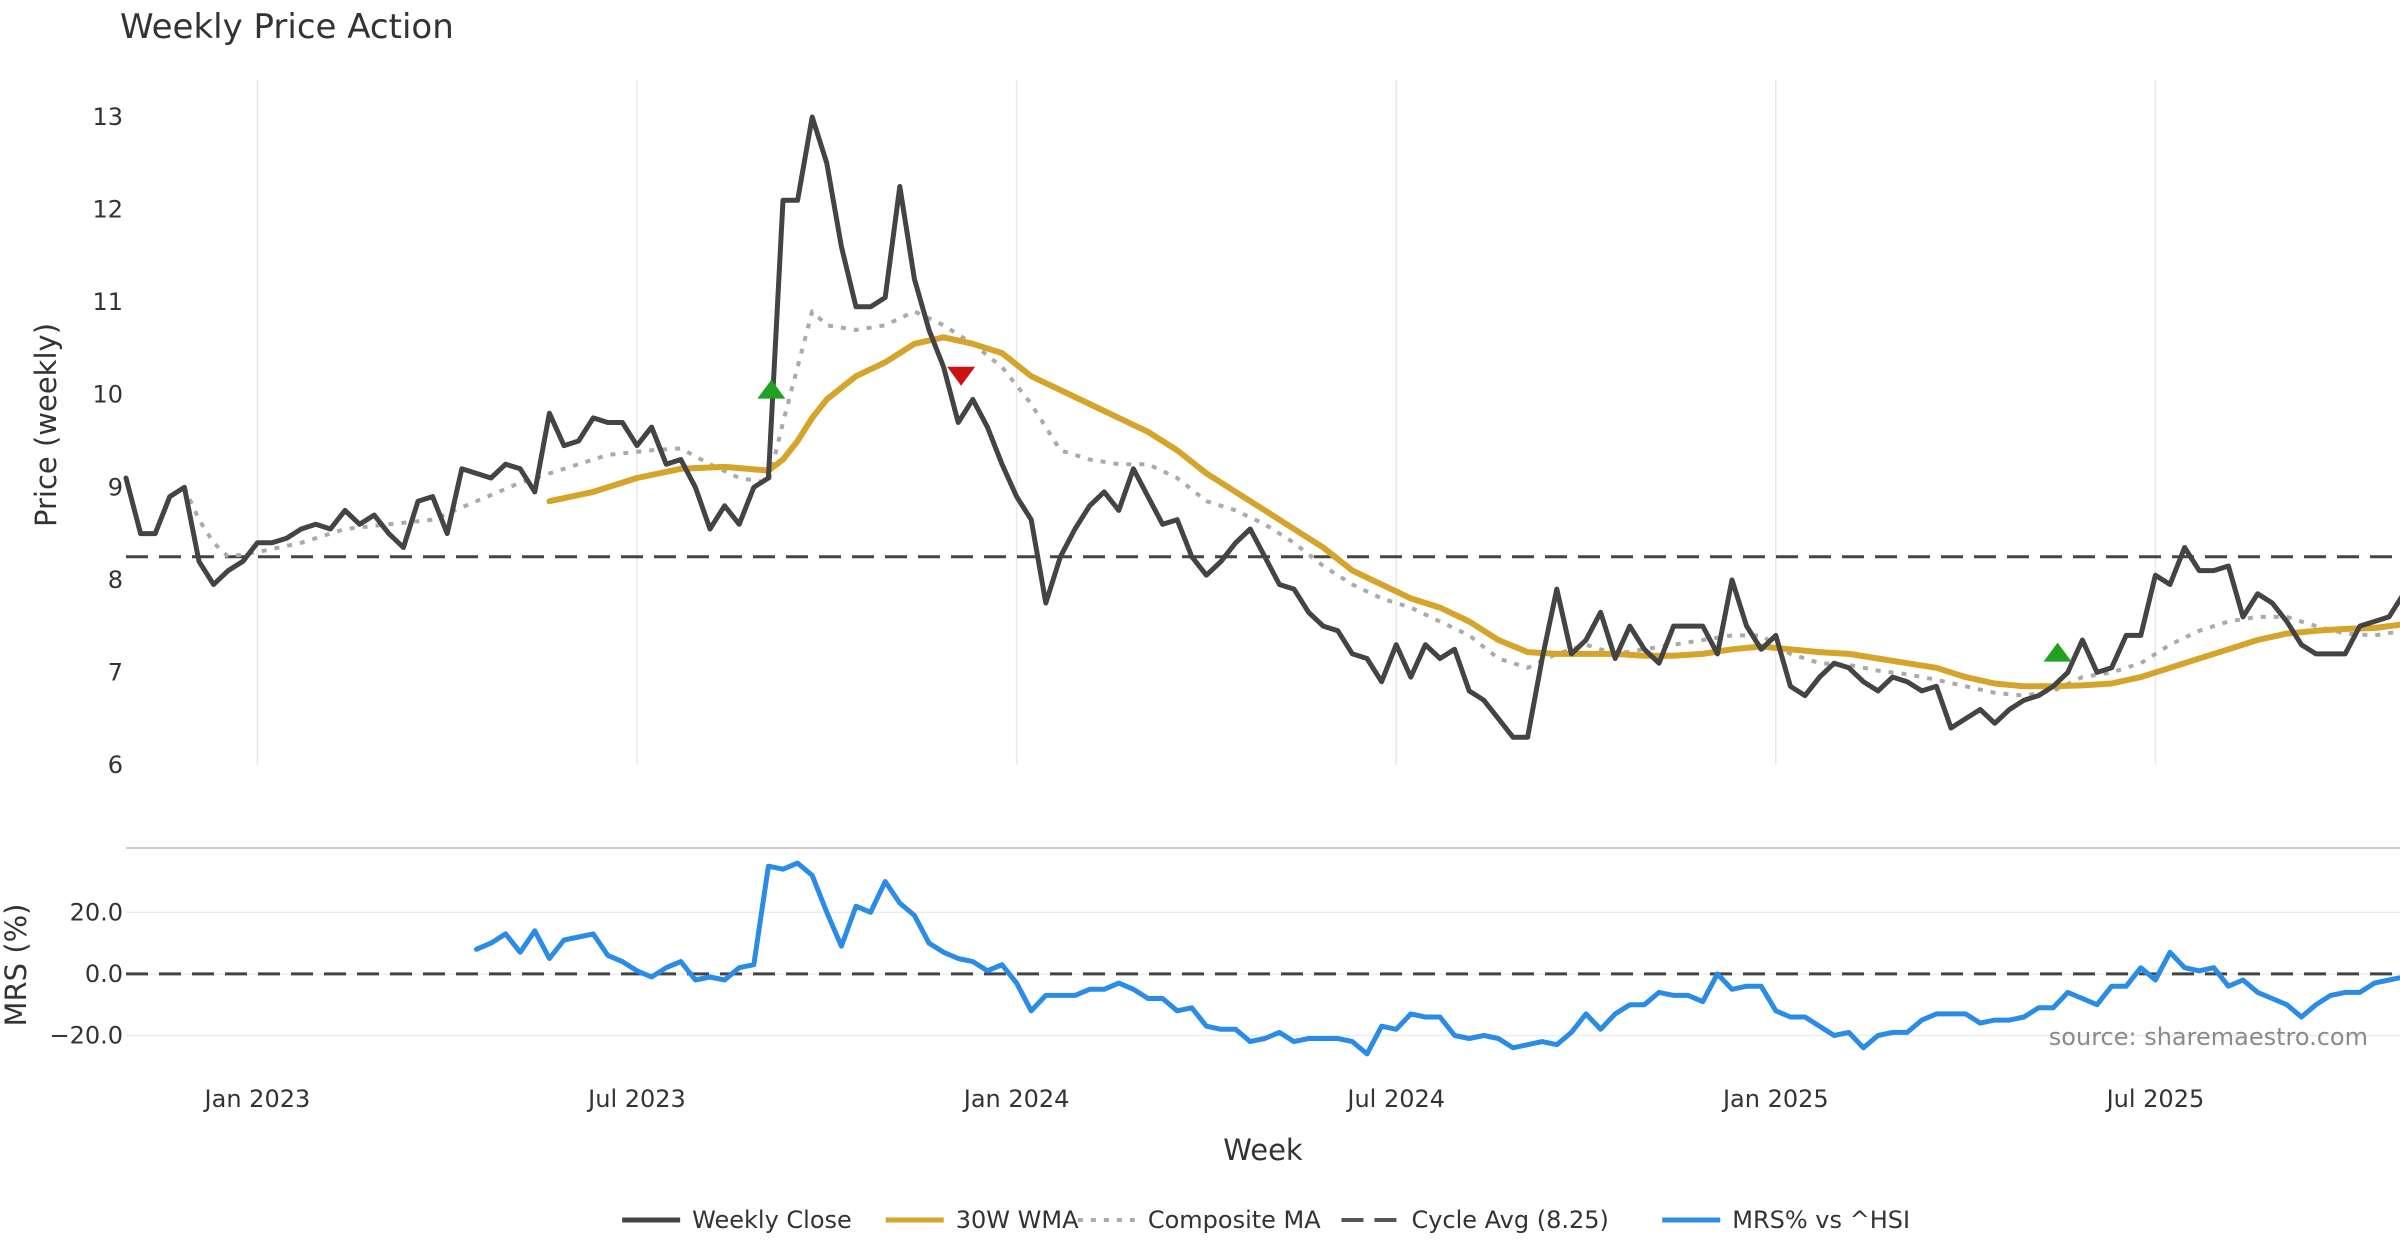 The height and width of the screenshot is (1260, 2400). I want to click on legend-label: MRS% vs ^HSI, so click(1821, 1220).